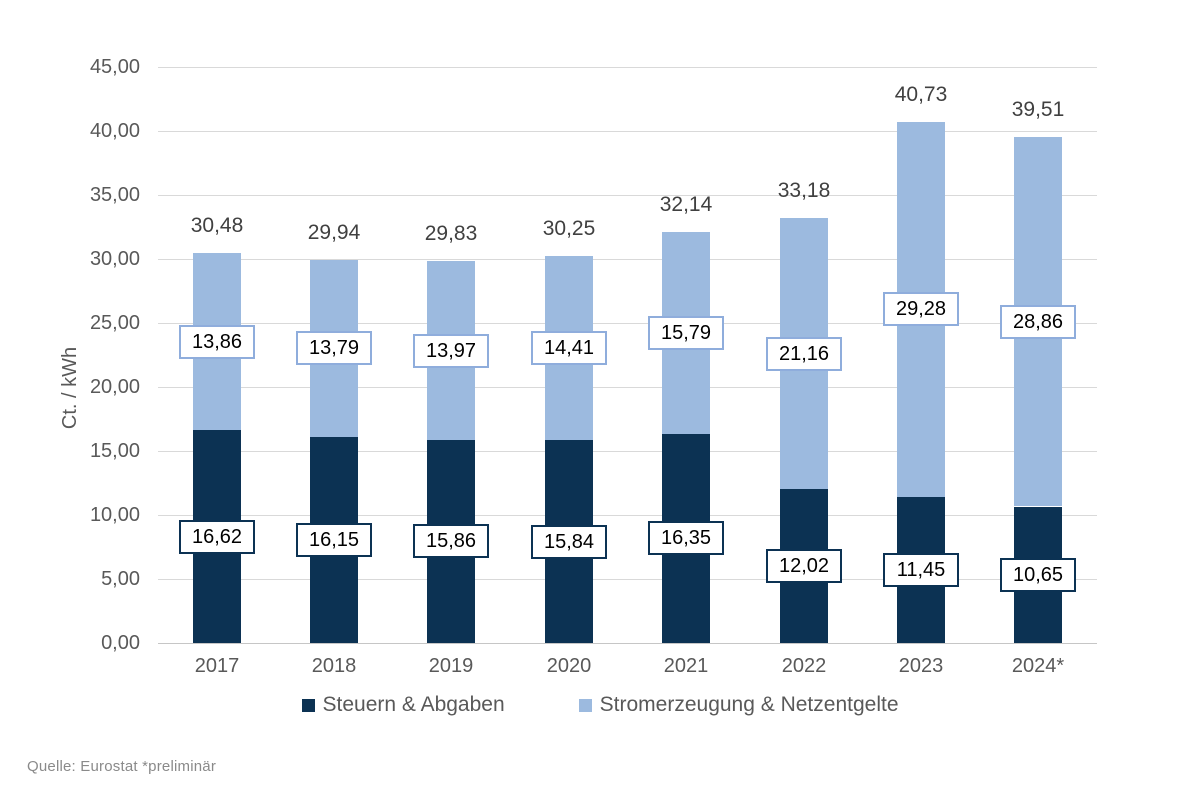  Describe the element at coordinates (921, 666) in the screenshot. I see `x-tick-label-2023: 2023` at that location.